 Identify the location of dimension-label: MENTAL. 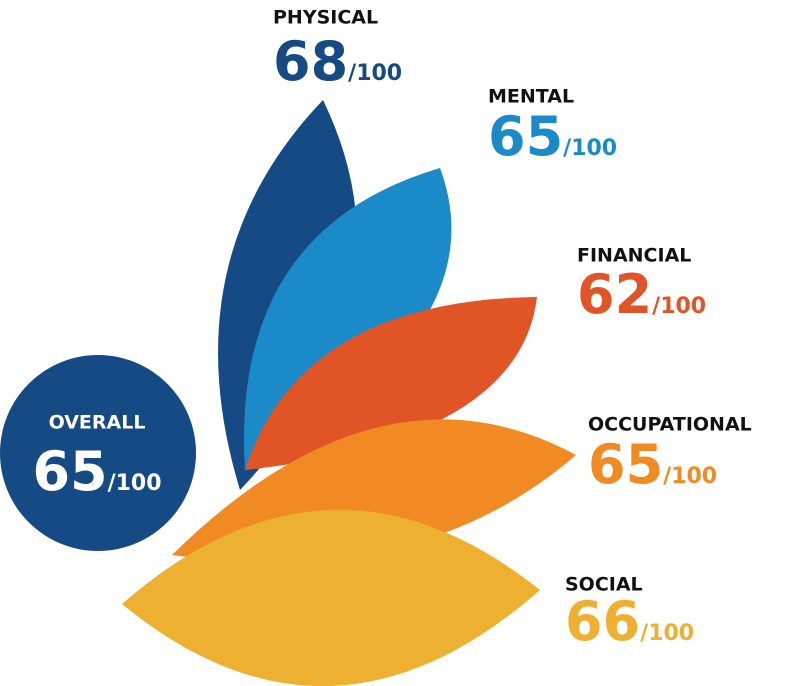
(531, 97).